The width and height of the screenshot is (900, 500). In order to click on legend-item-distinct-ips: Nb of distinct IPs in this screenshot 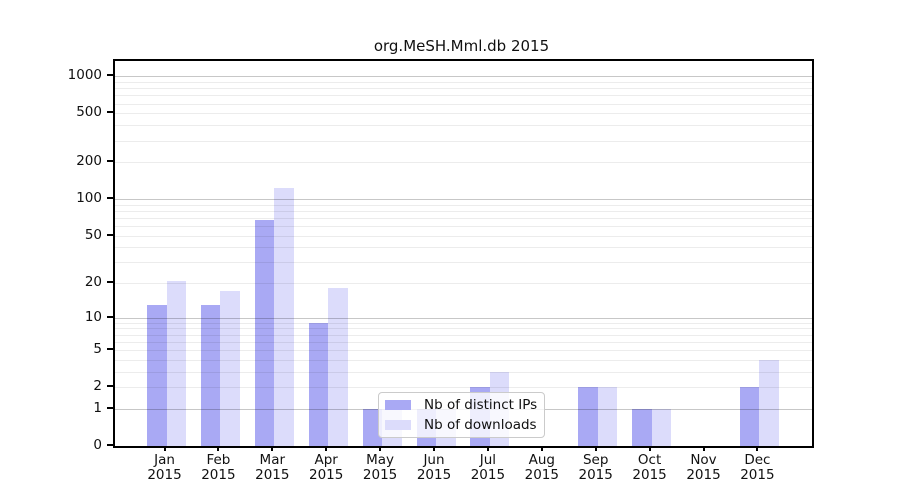, I will do `click(461, 405)`.